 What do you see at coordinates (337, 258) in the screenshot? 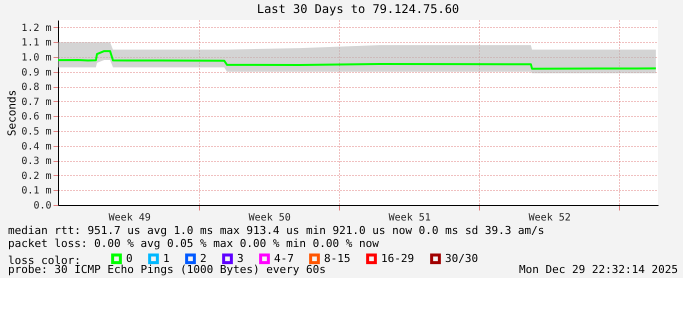
I see `legend-label: 8-15` at bounding box center [337, 258].